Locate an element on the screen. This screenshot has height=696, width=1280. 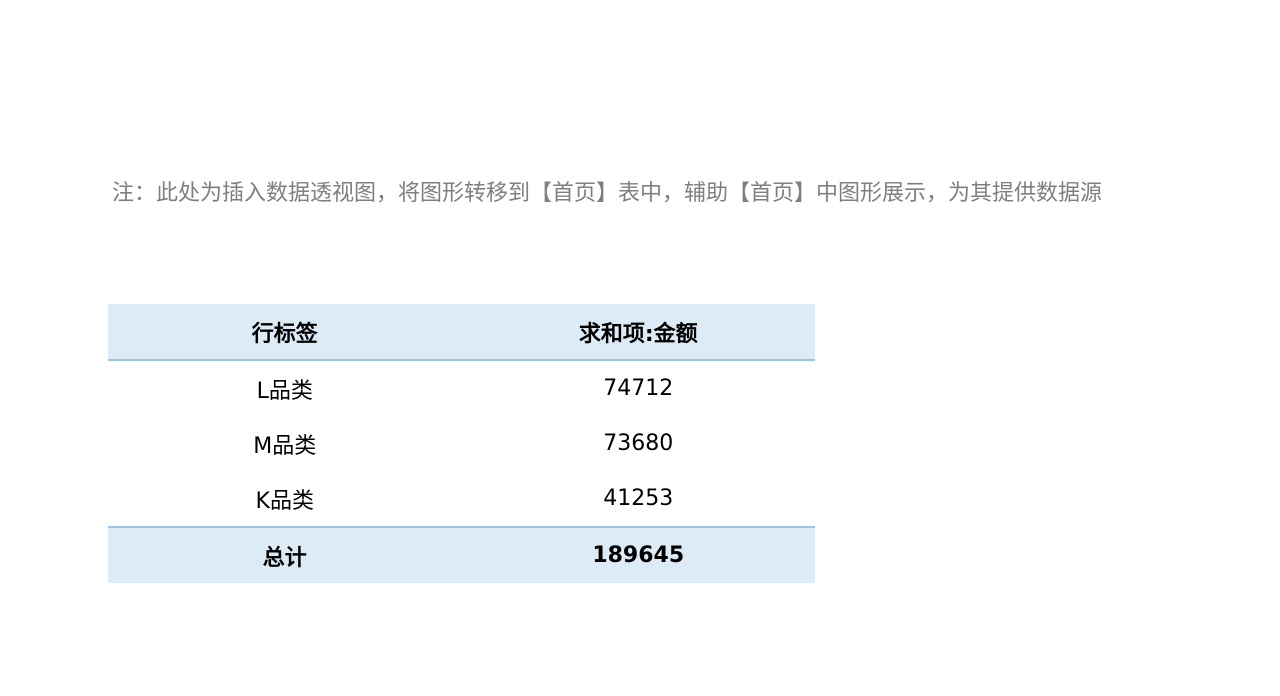
total-value: 189645 is located at coordinates (638, 554).